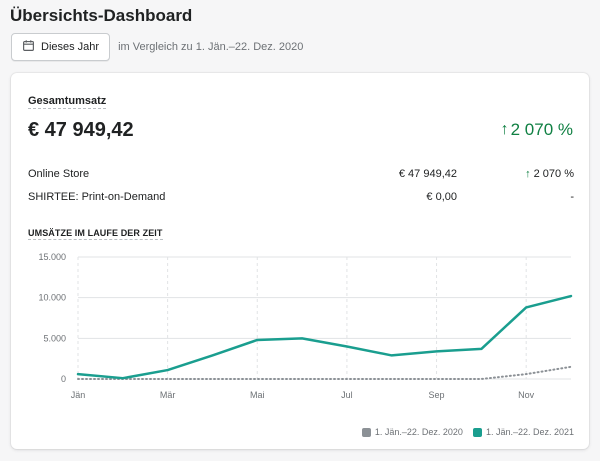  What do you see at coordinates (168, 395) in the screenshot?
I see `x-tick-label: Mär` at bounding box center [168, 395].